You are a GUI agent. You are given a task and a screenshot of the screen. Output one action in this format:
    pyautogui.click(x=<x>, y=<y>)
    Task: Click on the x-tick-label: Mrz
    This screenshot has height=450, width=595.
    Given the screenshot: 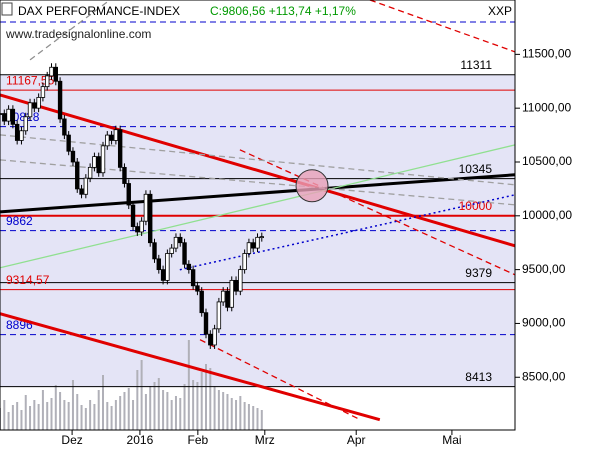 What is the action you would take?
    pyautogui.click(x=265, y=440)
    